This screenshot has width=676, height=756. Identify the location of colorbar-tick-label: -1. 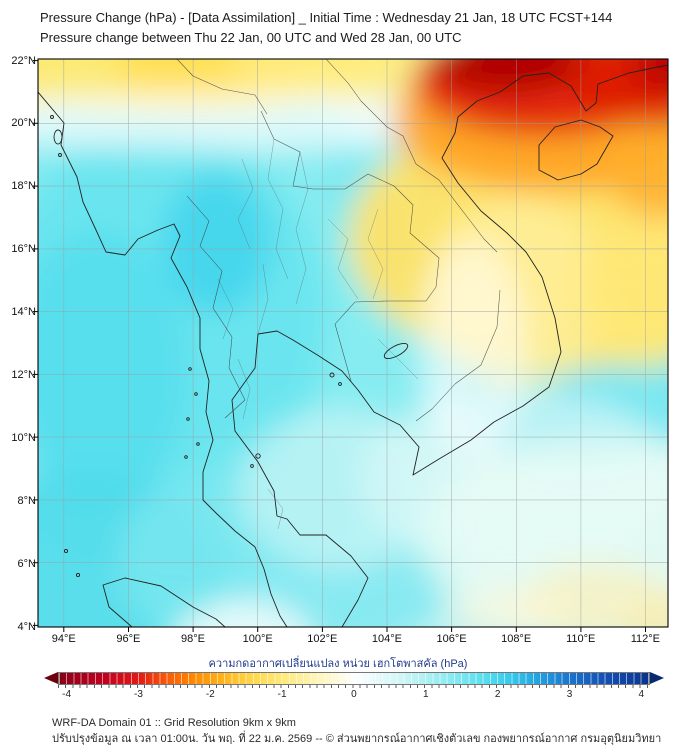
(282, 694).